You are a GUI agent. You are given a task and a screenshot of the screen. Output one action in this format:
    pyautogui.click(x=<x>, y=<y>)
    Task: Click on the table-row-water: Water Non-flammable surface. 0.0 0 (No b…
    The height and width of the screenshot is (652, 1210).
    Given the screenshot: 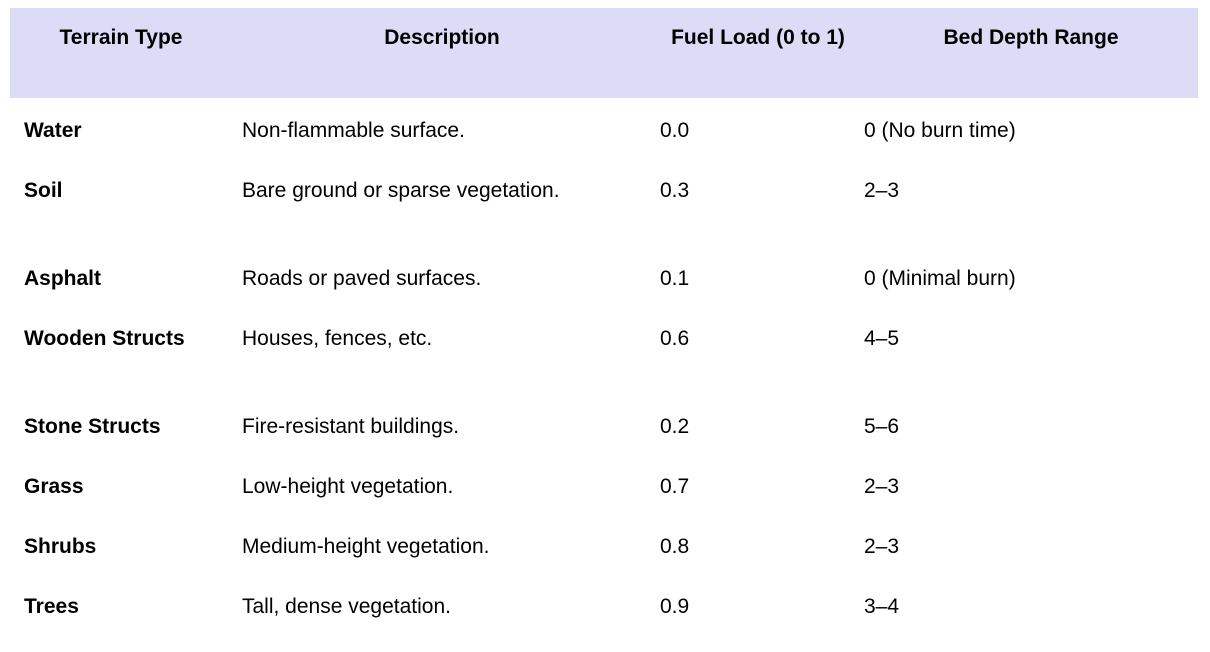 What is the action you would take?
    pyautogui.click(x=604, y=131)
    